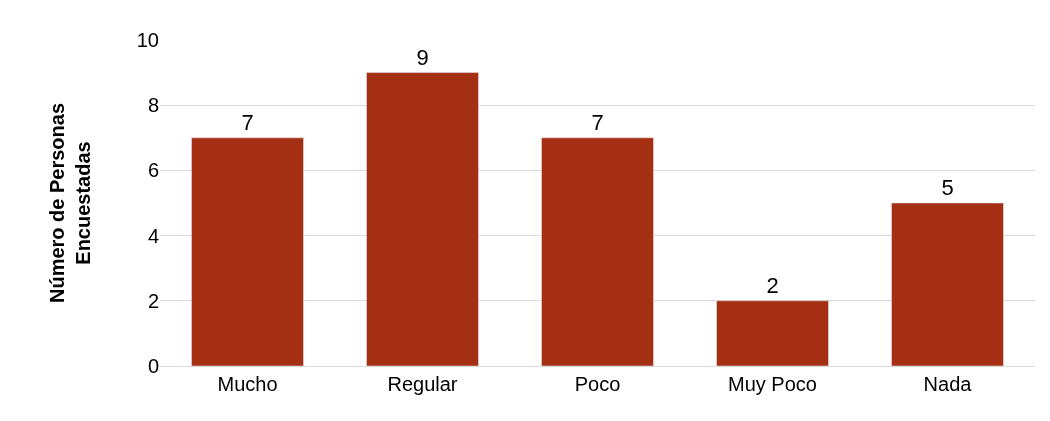 This screenshot has width=1050, height=421. What do you see at coordinates (153, 300) in the screenshot?
I see `y-tick-label: 2` at bounding box center [153, 300].